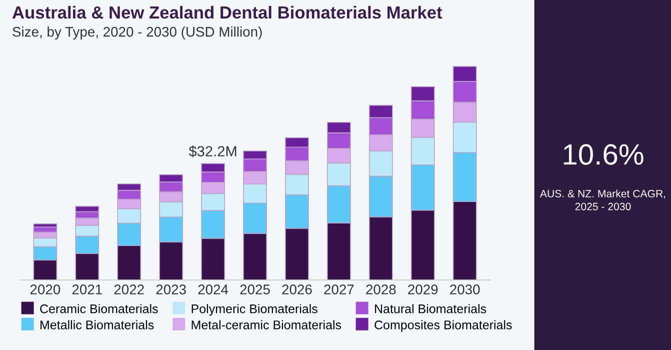 The image size is (671, 350). What do you see at coordinates (255, 310) in the screenshot?
I see `legend-label: Polymeric Biomaterials` at bounding box center [255, 310].